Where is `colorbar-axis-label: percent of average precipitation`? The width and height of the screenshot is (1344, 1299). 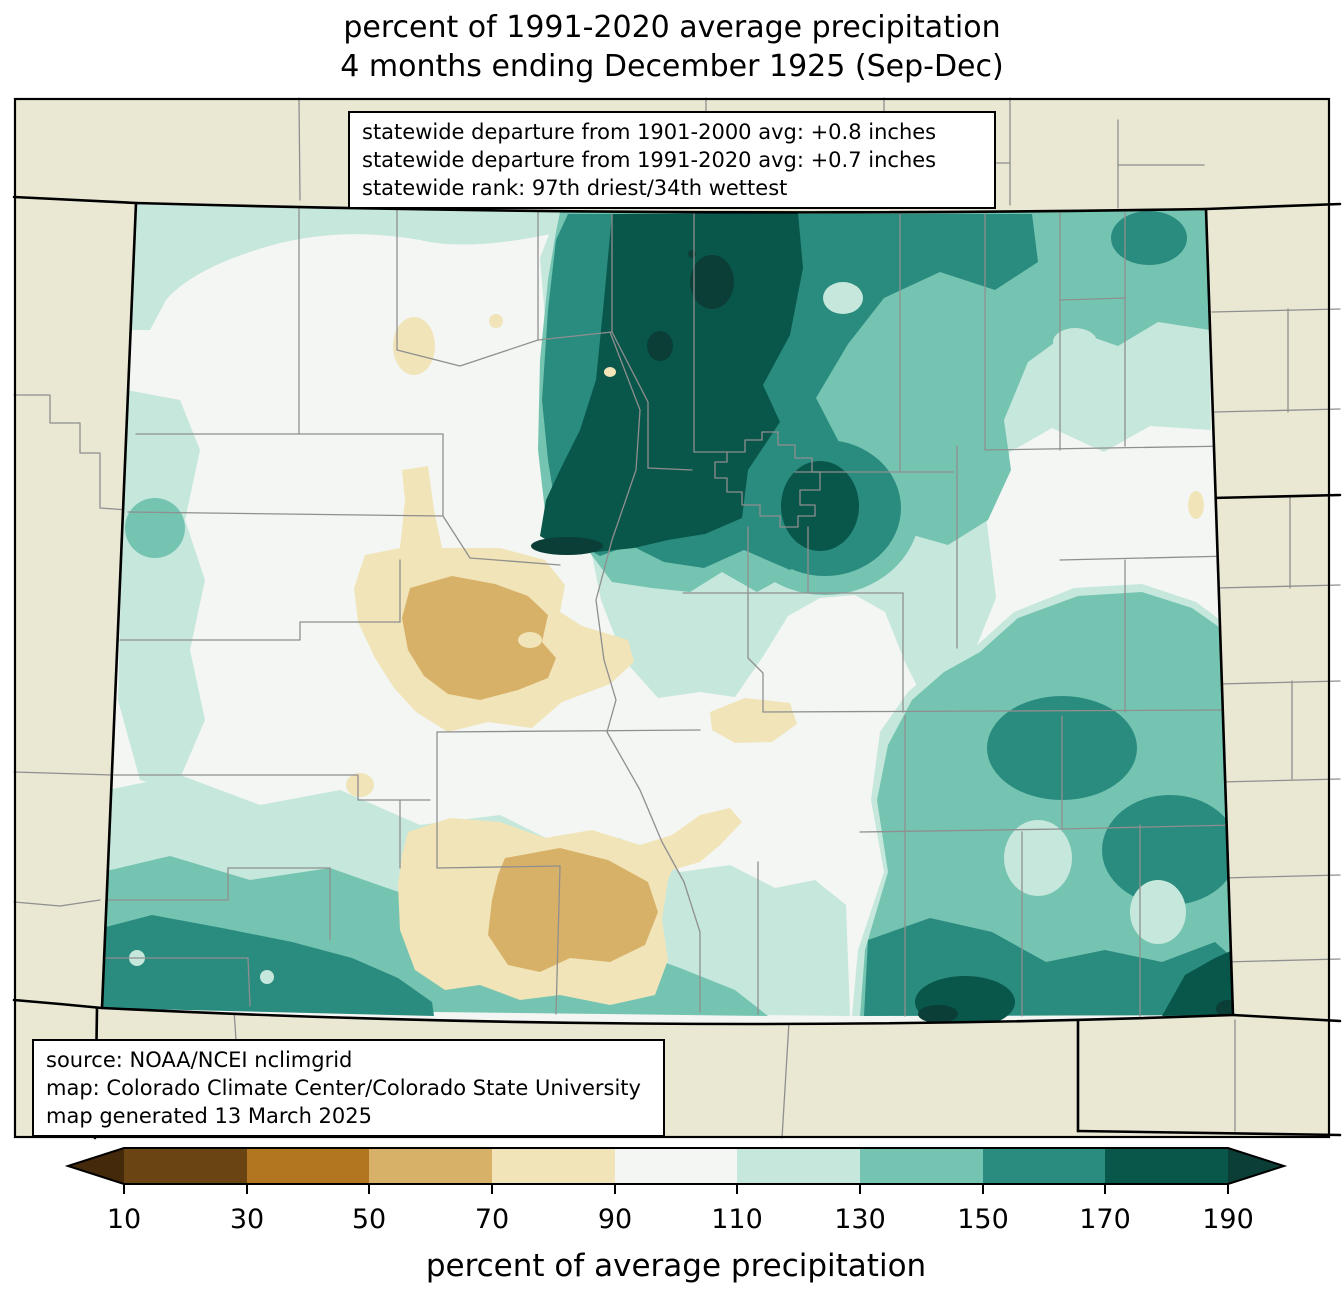
colorbar-axis-label: percent of average precipitation is located at coordinates (676, 1266).